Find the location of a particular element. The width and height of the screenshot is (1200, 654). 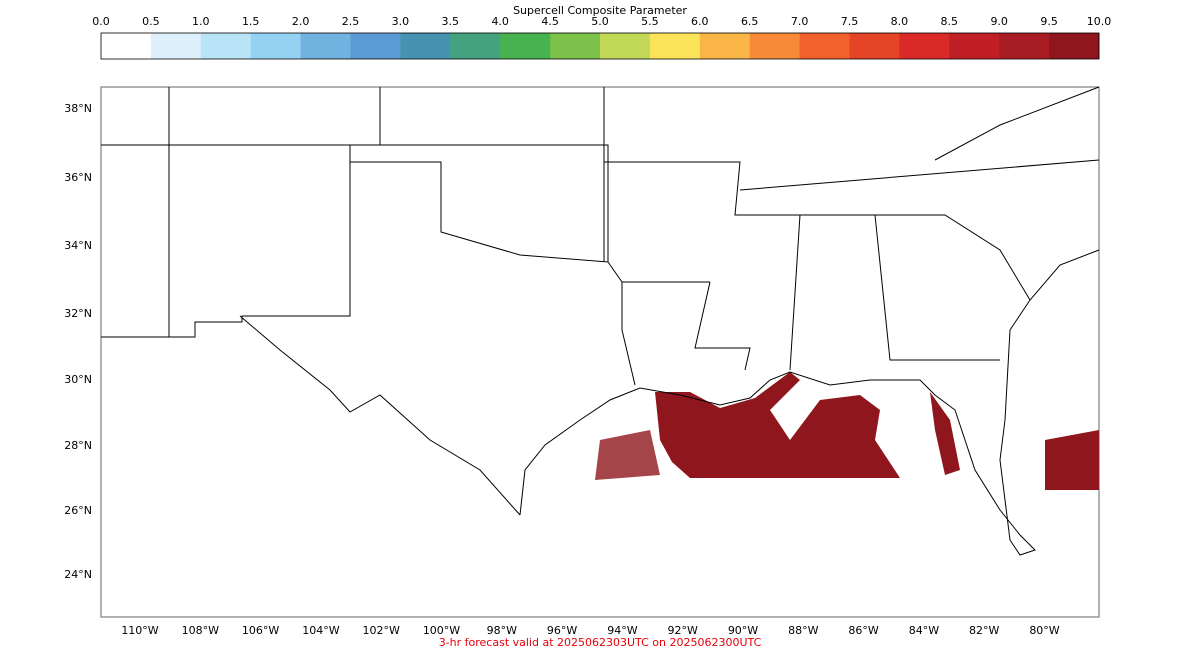

colorbar-tick-label: 8.5 is located at coordinates (950, 21).